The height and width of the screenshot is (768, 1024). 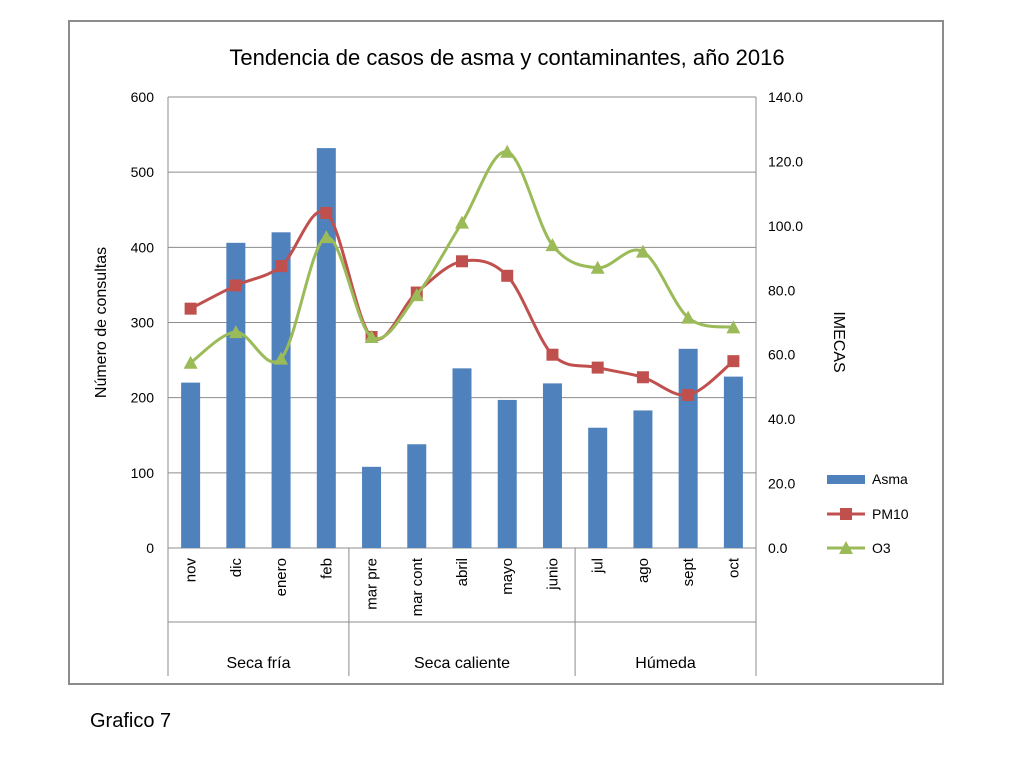 What do you see at coordinates (462, 261) in the screenshot?
I see `point-pm10-abril` at bounding box center [462, 261].